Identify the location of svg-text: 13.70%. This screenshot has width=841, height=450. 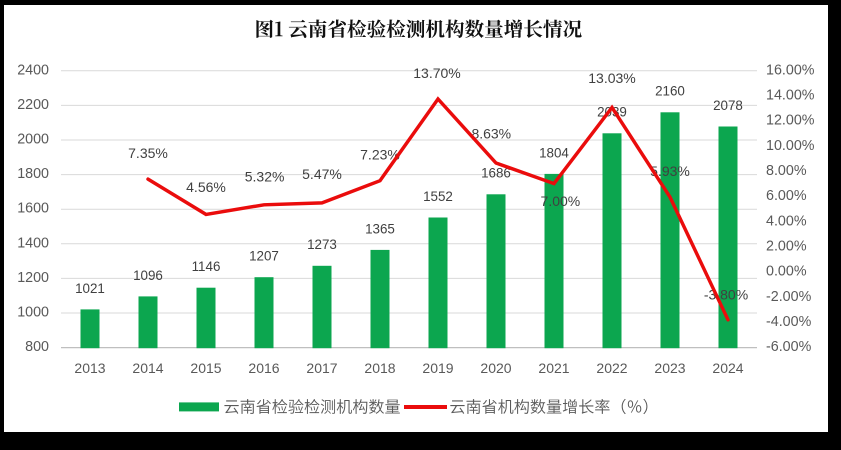
(436, 73).